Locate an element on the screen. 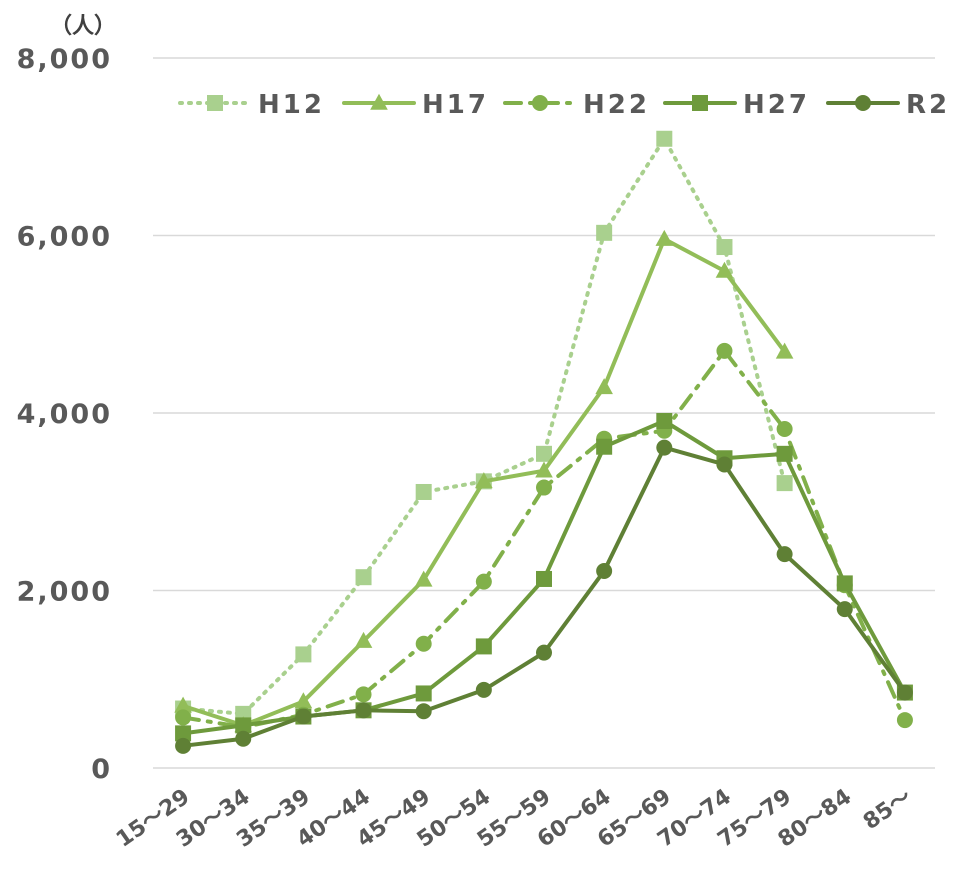 This screenshot has height=872, width=953. y-tick-label: 2,000 is located at coordinates (64, 592).